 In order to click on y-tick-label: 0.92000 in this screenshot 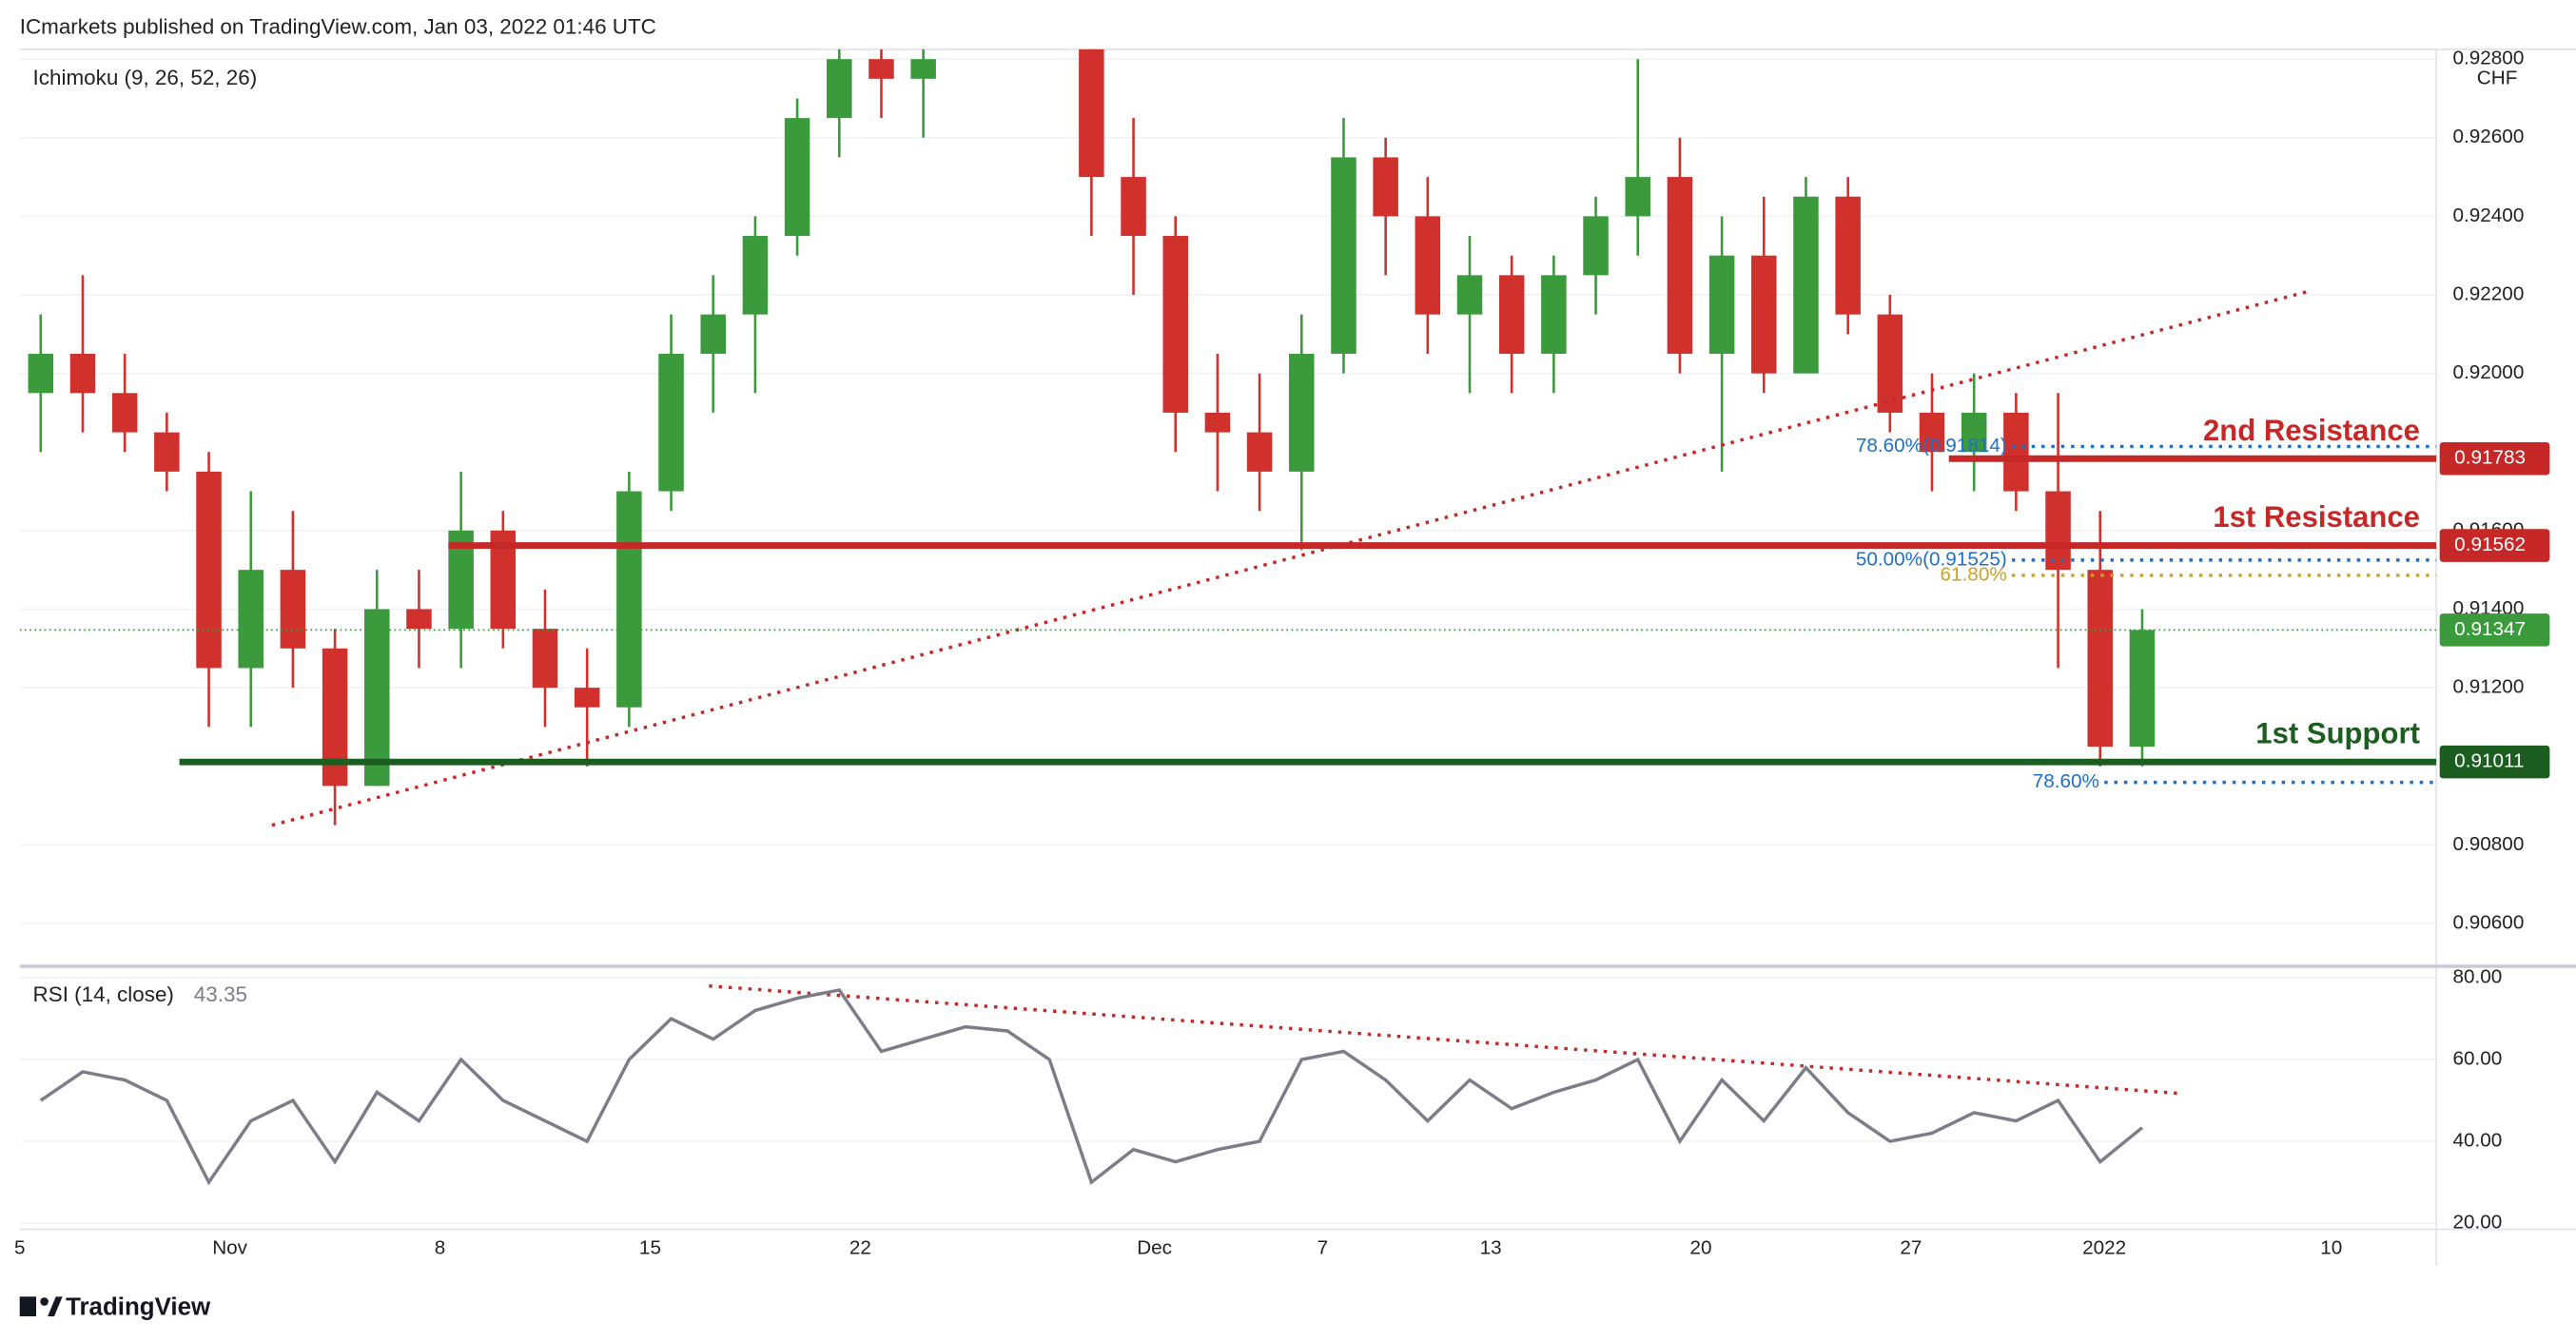, I will do `click(2488, 372)`.